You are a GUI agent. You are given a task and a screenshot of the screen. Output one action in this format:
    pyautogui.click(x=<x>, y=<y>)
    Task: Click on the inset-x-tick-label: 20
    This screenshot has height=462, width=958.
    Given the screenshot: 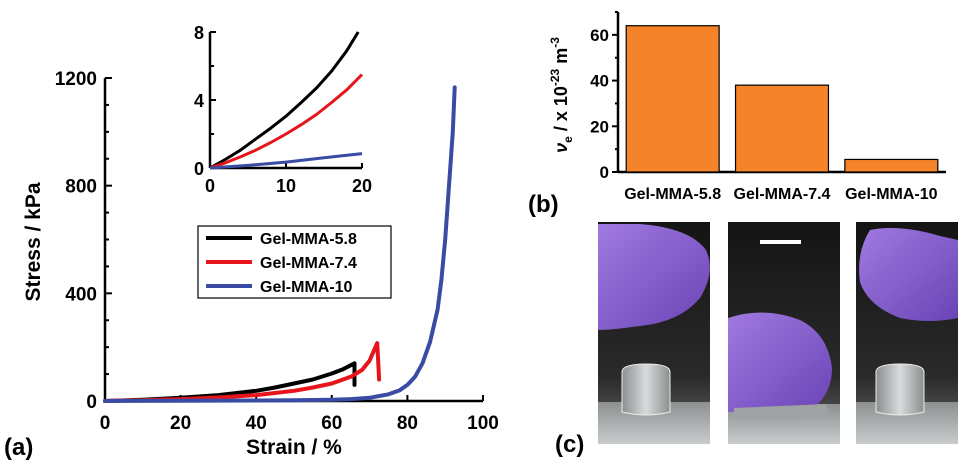 What is the action you would take?
    pyautogui.click(x=362, y=186)
    